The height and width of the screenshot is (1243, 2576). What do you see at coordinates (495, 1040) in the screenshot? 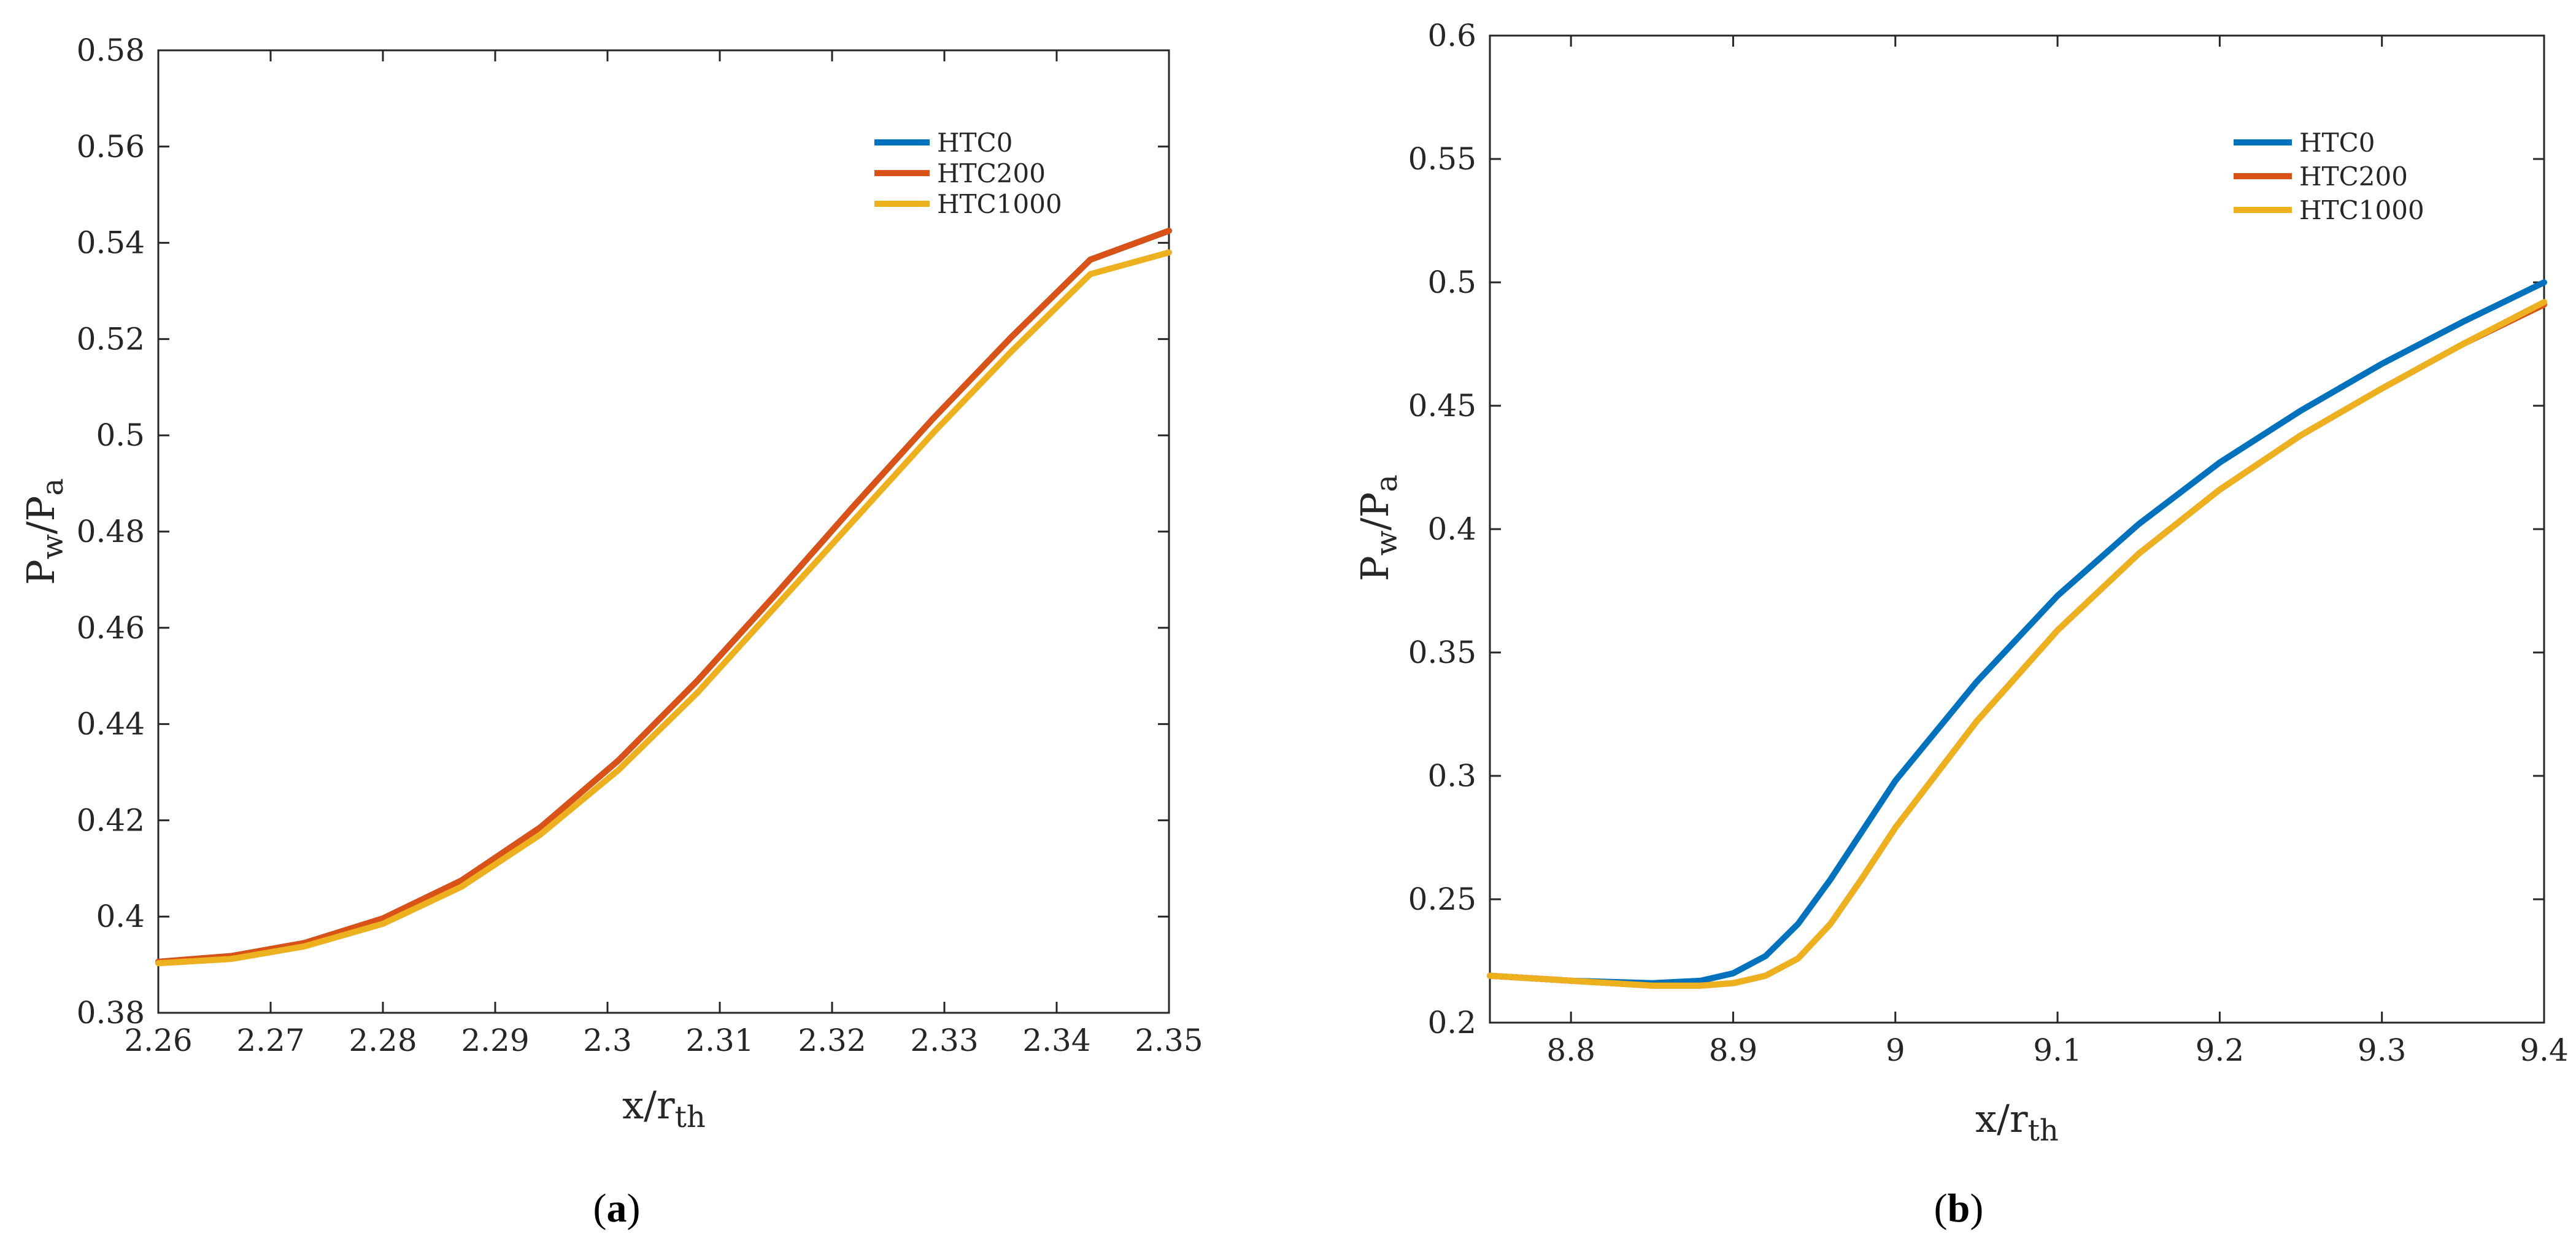
I see `x-tick-label: 2.29` at bounding box center [495, 1040].